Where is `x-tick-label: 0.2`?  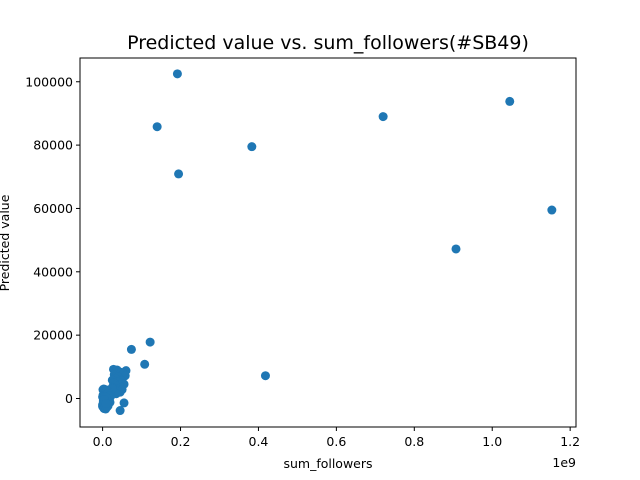
x-tick-label: 0.2 is located at coordinates (181, 441).